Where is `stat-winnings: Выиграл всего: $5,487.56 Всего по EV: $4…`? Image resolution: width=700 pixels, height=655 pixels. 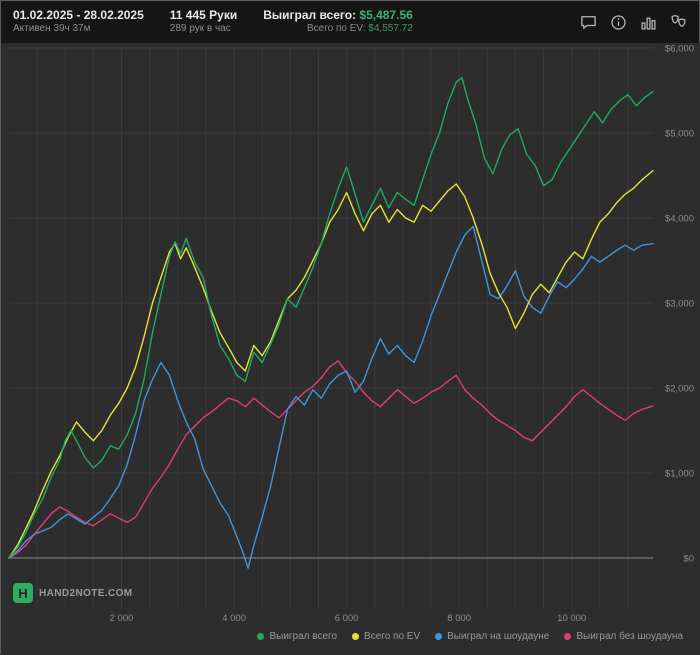
stat-winnings: Выиграл всего: $5,487.56 Всего по EV: $4… is located at coordinates (338, 22).